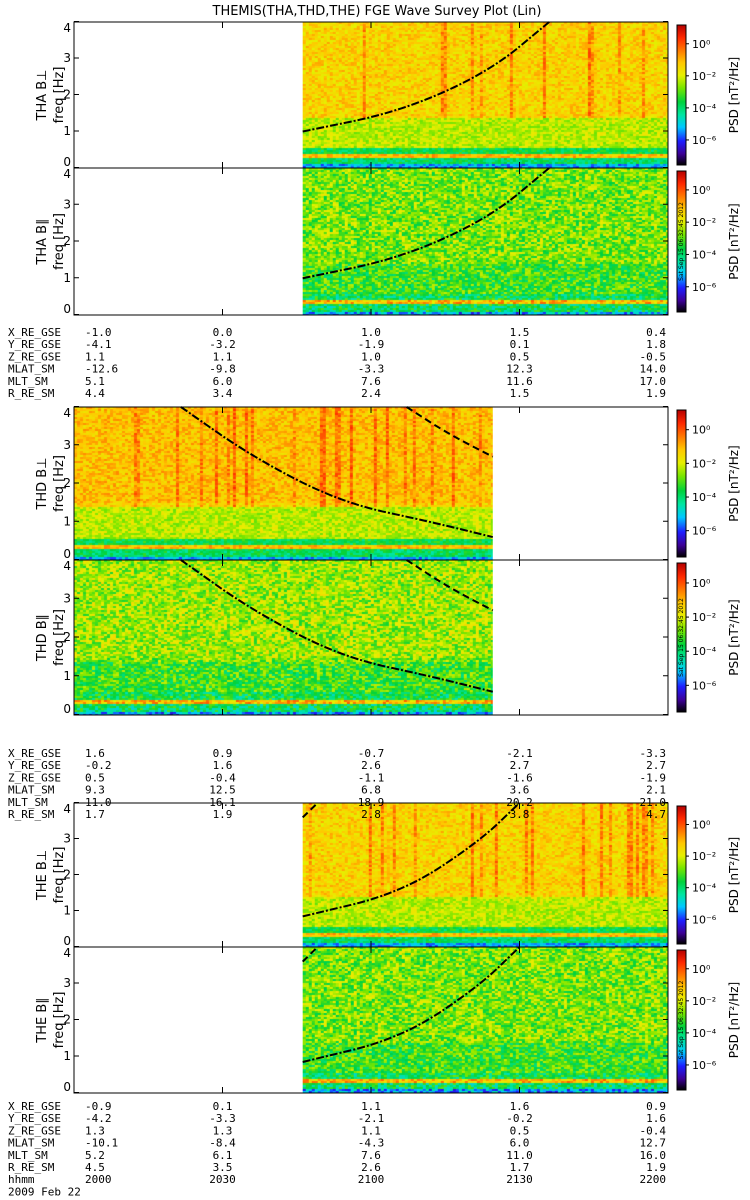  I want to click on ephemeris-value: 1.8, so click(656, 344).